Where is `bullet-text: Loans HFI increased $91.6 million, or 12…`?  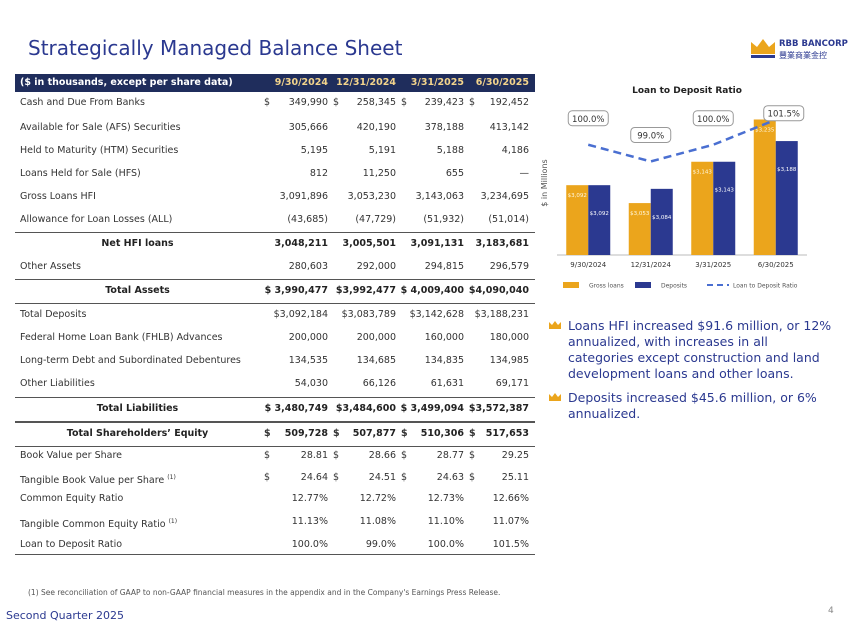 bullet-text: Loans HFI increased $91.6 million, or 12… is located at coordinates (700, 349).